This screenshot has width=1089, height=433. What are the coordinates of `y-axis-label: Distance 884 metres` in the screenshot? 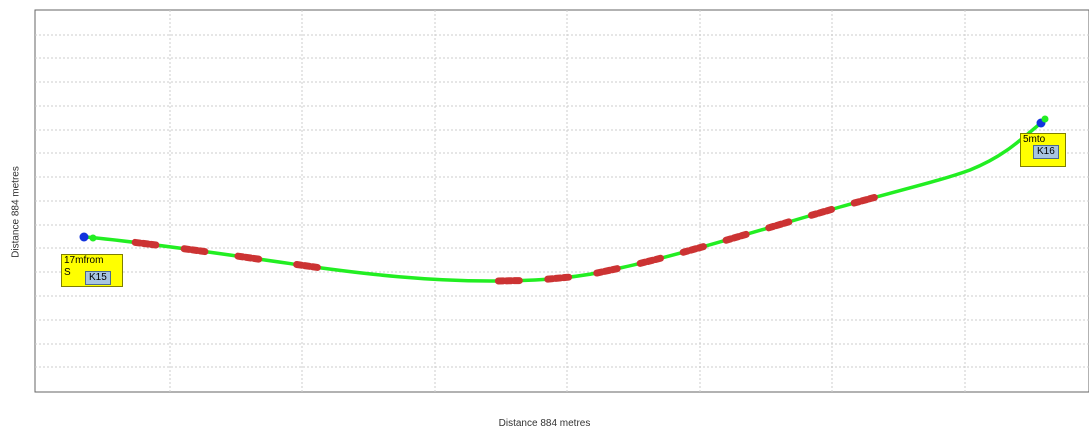 It's located at (16, 212).